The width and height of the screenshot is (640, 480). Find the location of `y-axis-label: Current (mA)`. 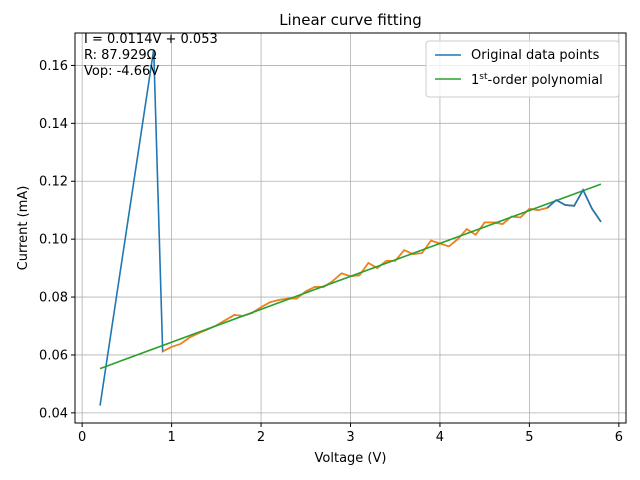

y-axis-label: Current (mA) is located at coordinates (23, 228).